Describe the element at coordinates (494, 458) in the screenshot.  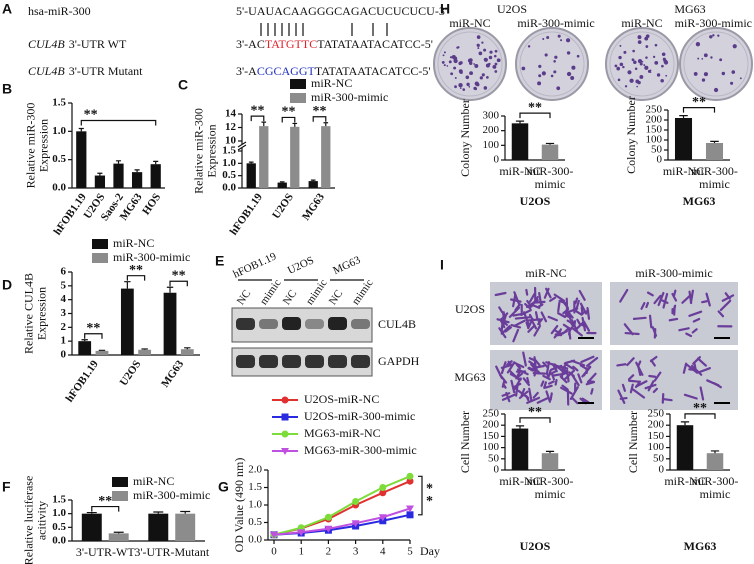
I see `y-tick-label: 50` at that location.